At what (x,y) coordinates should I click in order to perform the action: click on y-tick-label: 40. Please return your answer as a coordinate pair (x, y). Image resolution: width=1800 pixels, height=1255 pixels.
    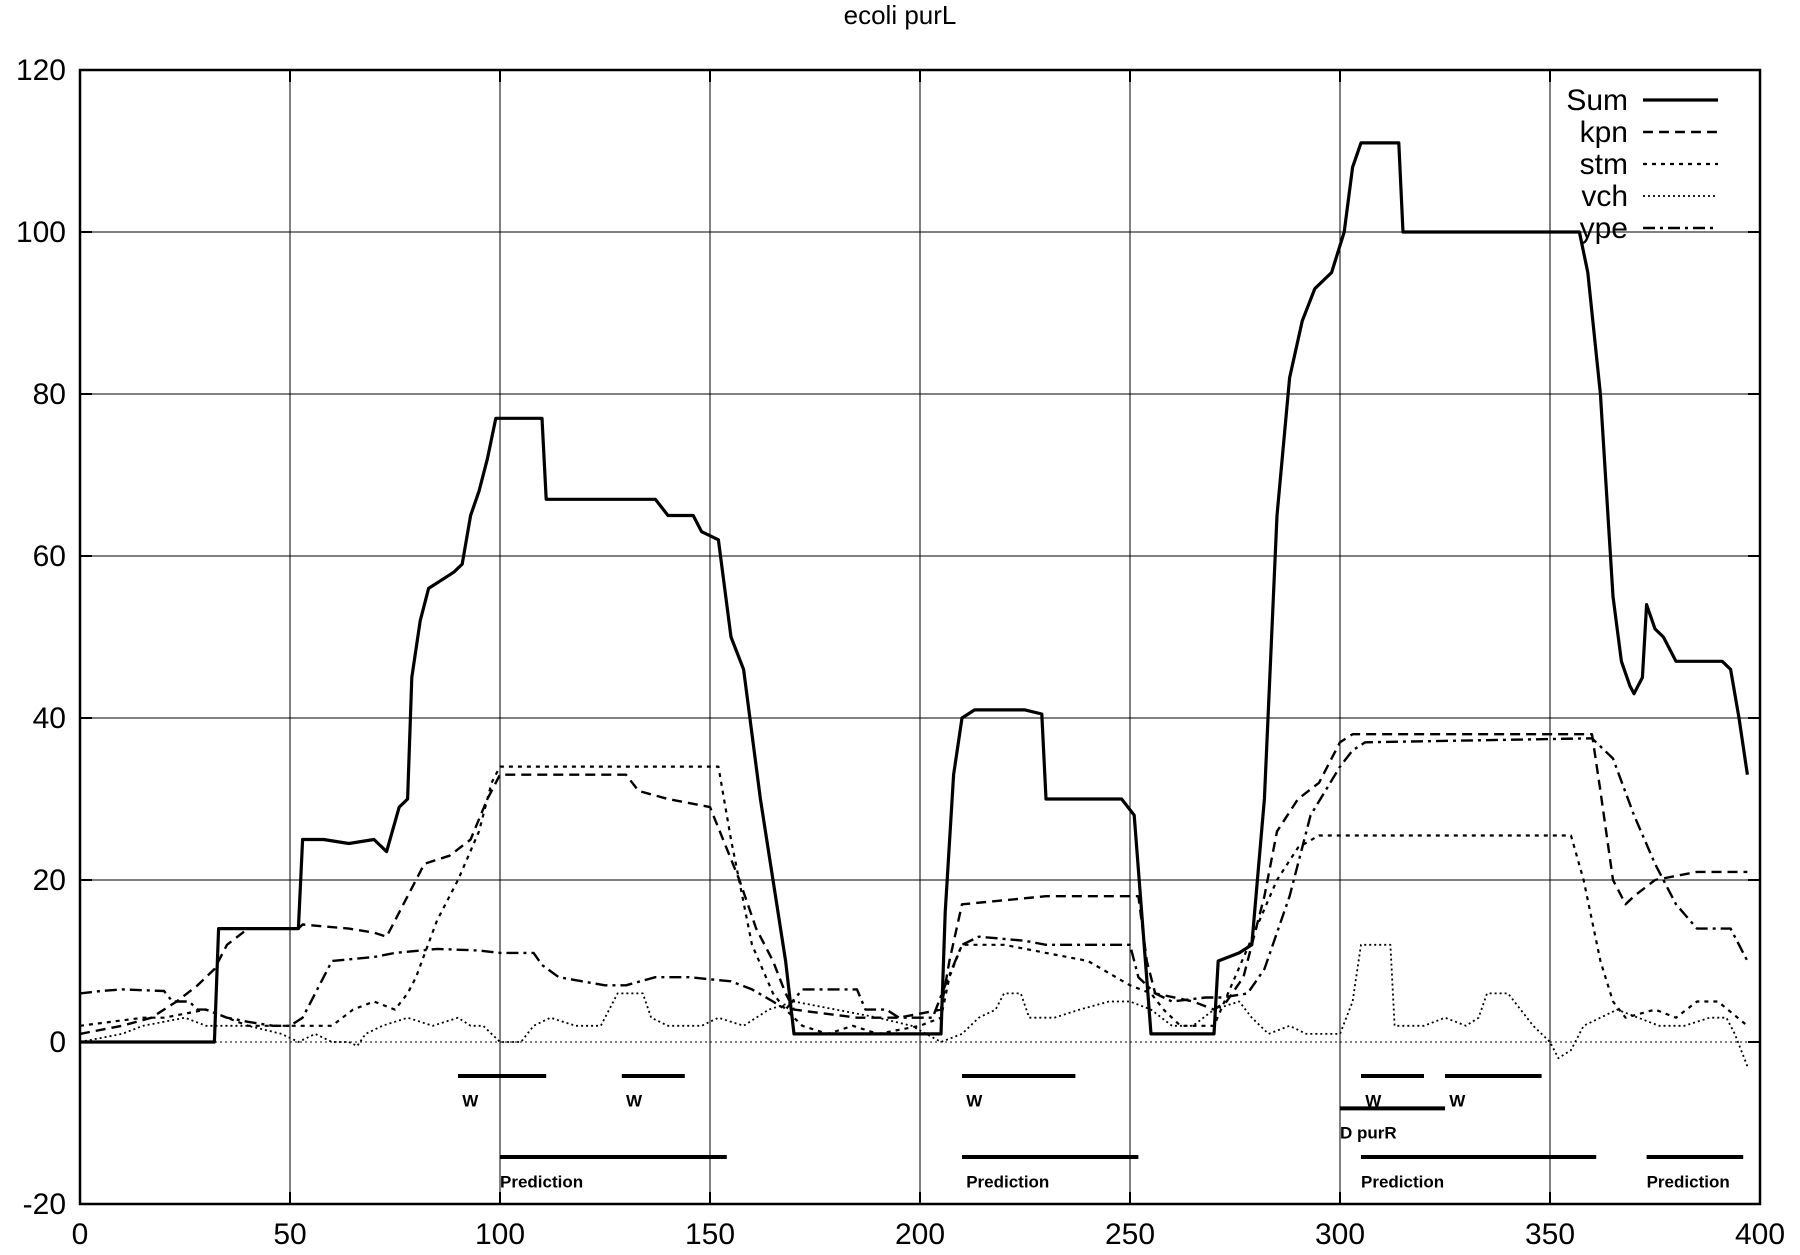
    Looking at the image, I should click on (49, 718).